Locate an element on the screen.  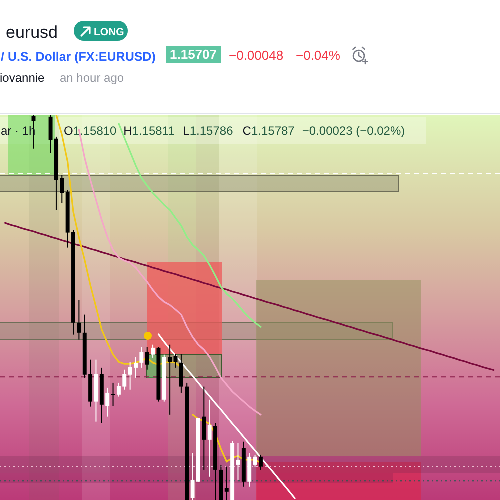
text: iovannie is located at coordinates (23, 78).